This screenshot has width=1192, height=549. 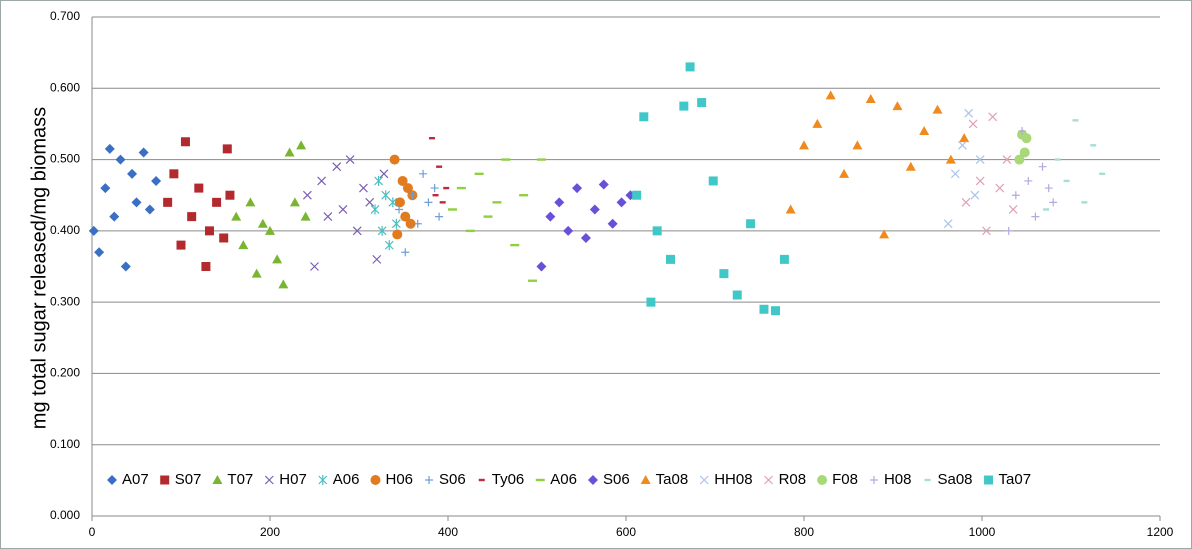 I want to click on legend-entry: S06, so click(x=608, y=479).